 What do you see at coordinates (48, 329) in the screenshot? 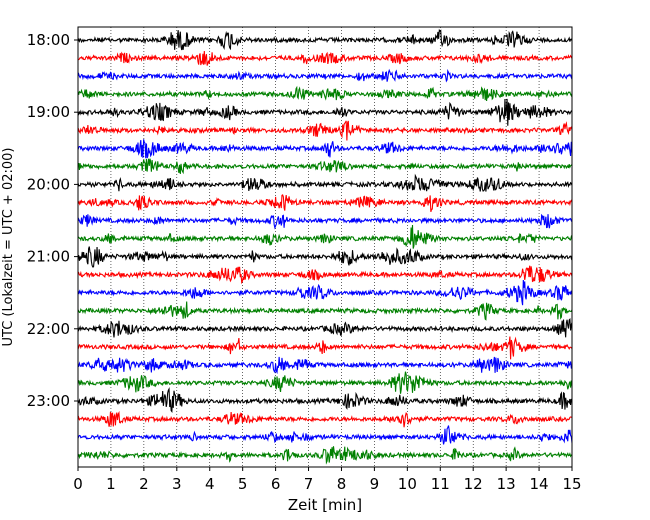
I see `y-tick-label: 22:00` at bounding box center [48, 329].